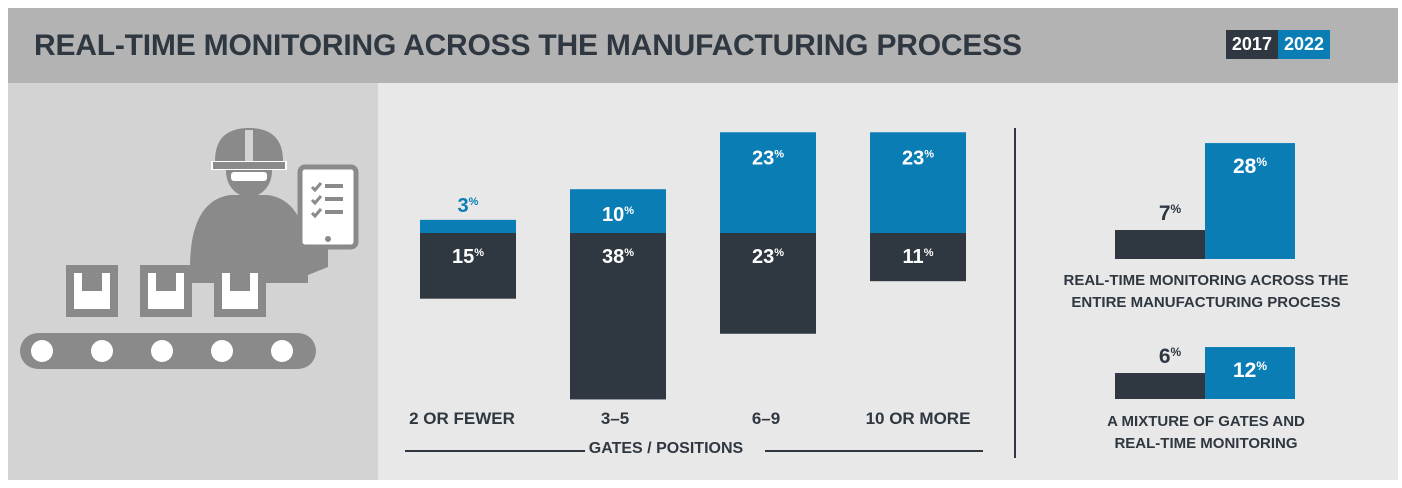 The image size is (1402, 488). Describe the element at coordinates (323, 223) in the screenshot. I see `checklist-tablet-icon` at that location.